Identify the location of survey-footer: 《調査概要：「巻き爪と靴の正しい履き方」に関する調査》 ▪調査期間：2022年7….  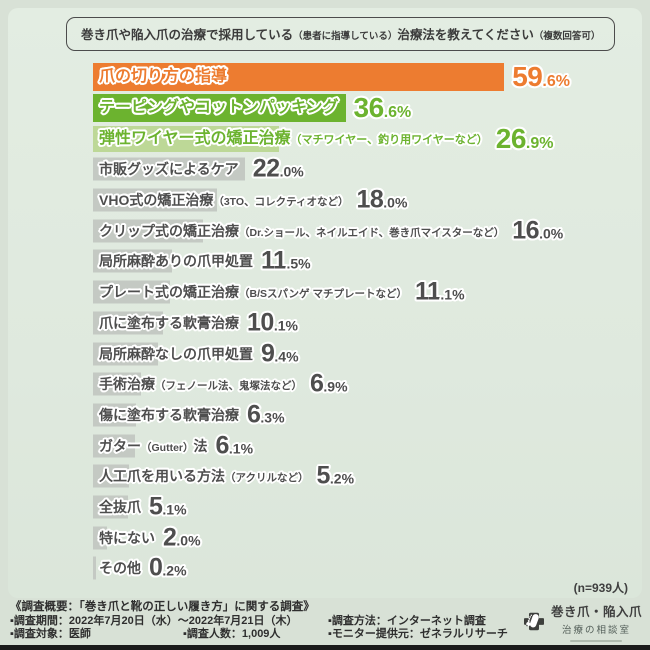
(270, 621).